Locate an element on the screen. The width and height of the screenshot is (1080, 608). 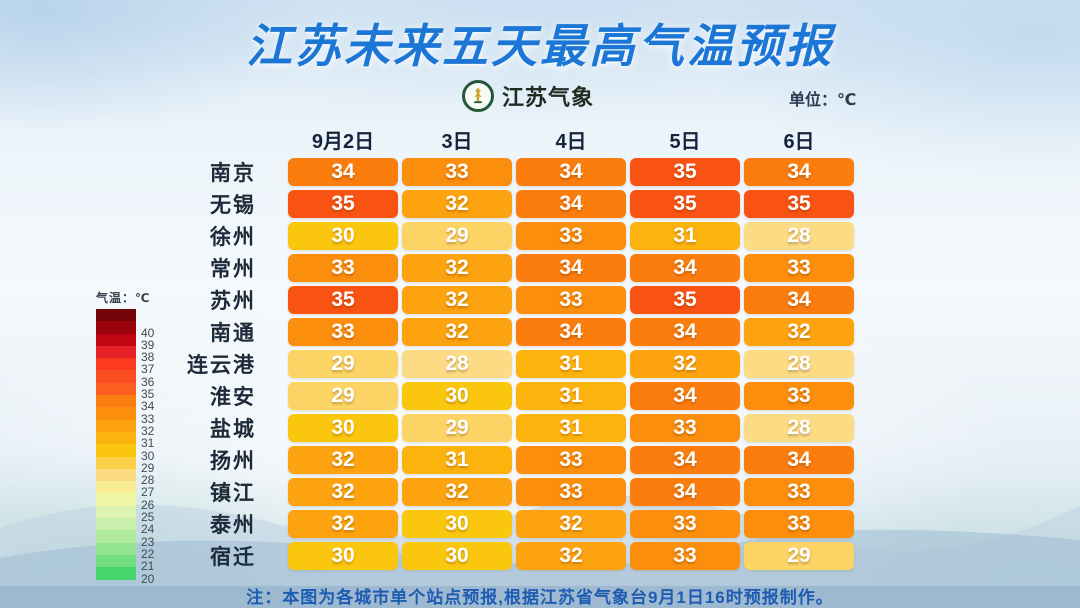
legend-stop: 23 is located at coordinates (131, 539).